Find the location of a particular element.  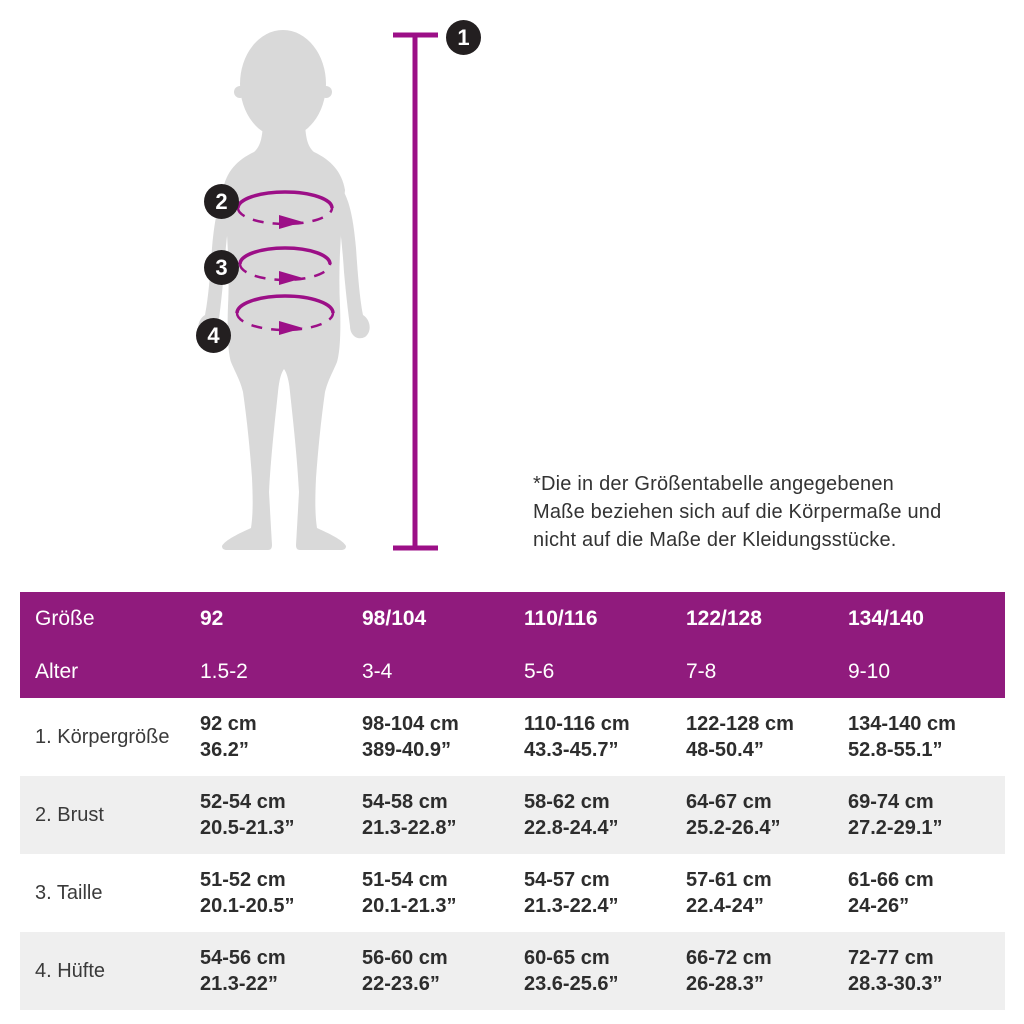

measure-cell: 57-61 cm 22.4-24” is located at coordinates (767, 893).